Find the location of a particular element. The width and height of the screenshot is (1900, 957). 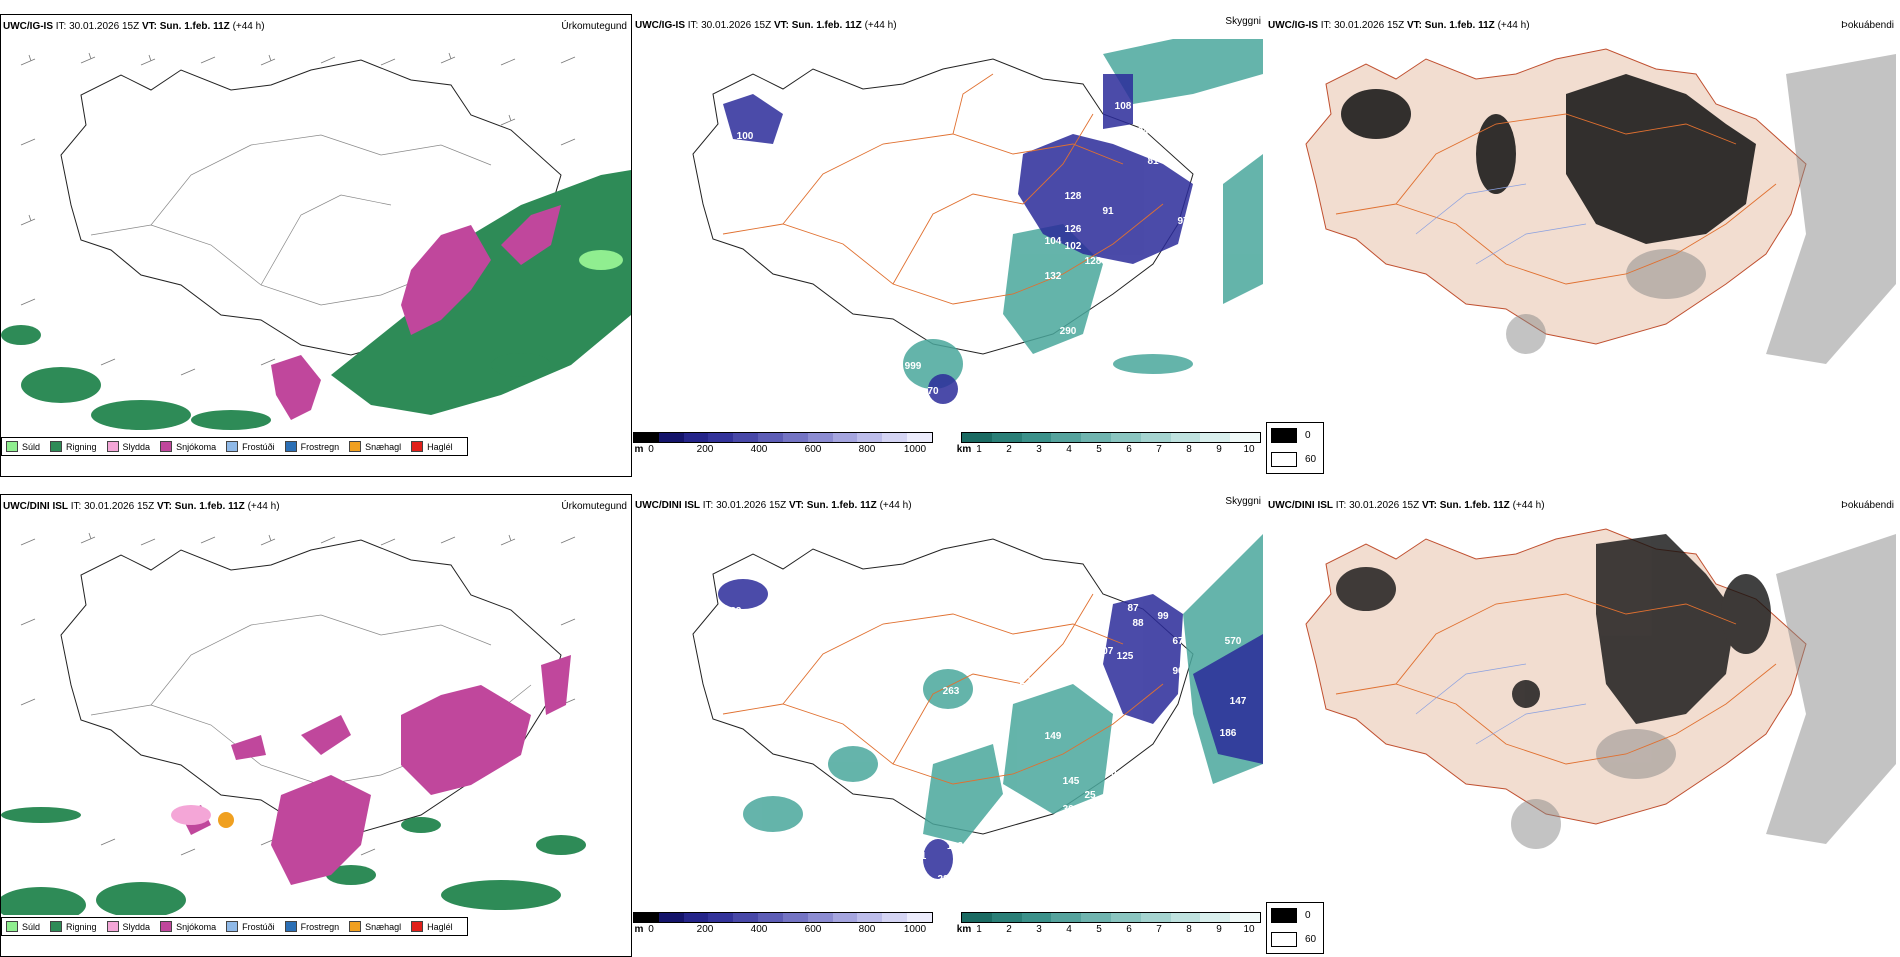

ceiling-label: 100 is located at coordinates (745, 136).